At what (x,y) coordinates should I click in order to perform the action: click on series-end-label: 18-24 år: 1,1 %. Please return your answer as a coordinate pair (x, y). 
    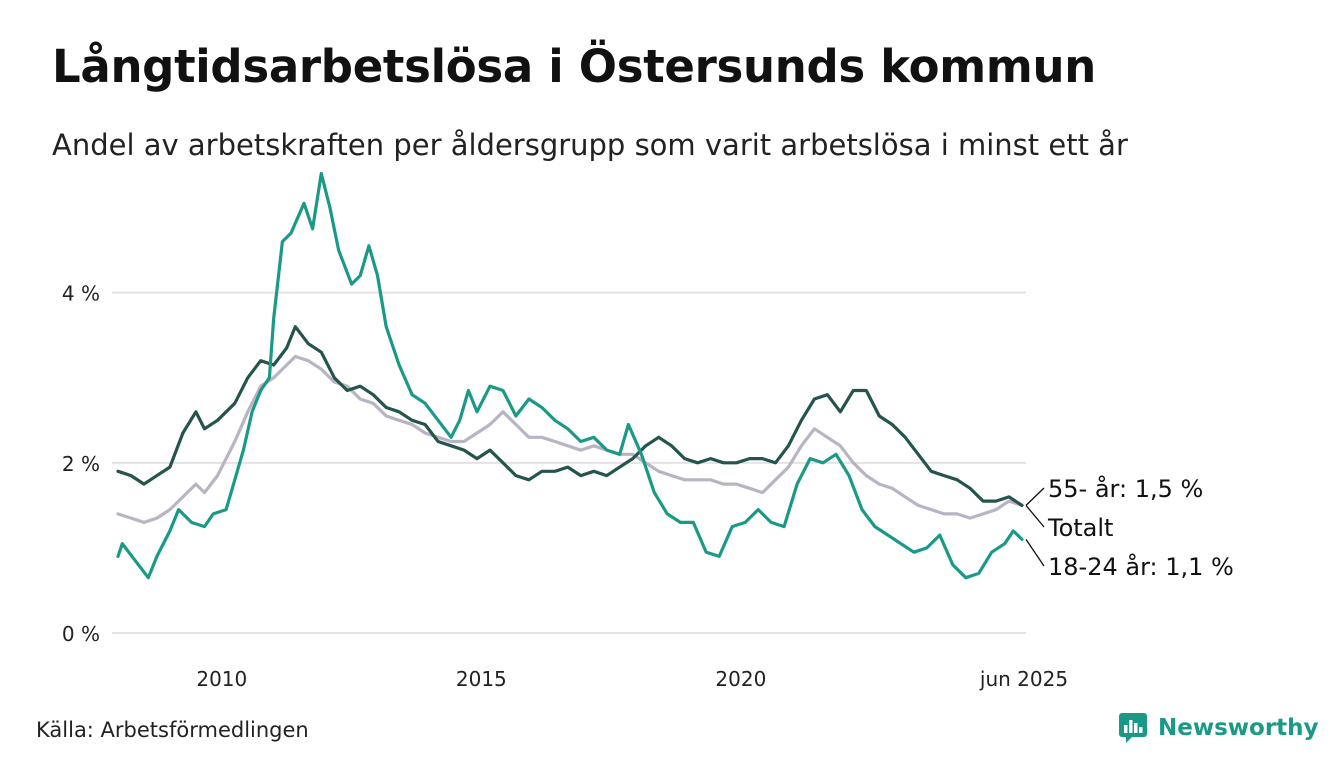
    Looking at the image, I should click on (1141, 566).